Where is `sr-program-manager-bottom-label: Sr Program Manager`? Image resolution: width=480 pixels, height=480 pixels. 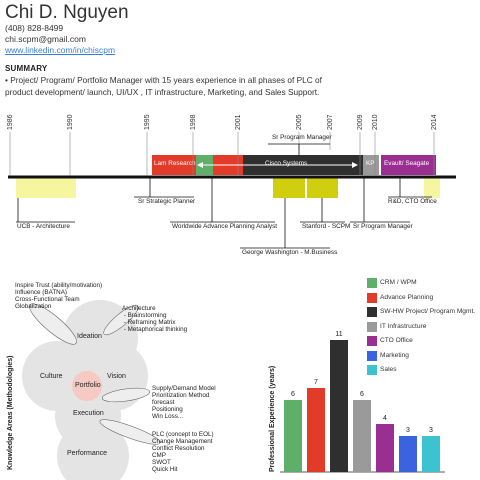
sr-program-manager-bottom-label: Sr Program Manager is located at coordinates (383, 226).